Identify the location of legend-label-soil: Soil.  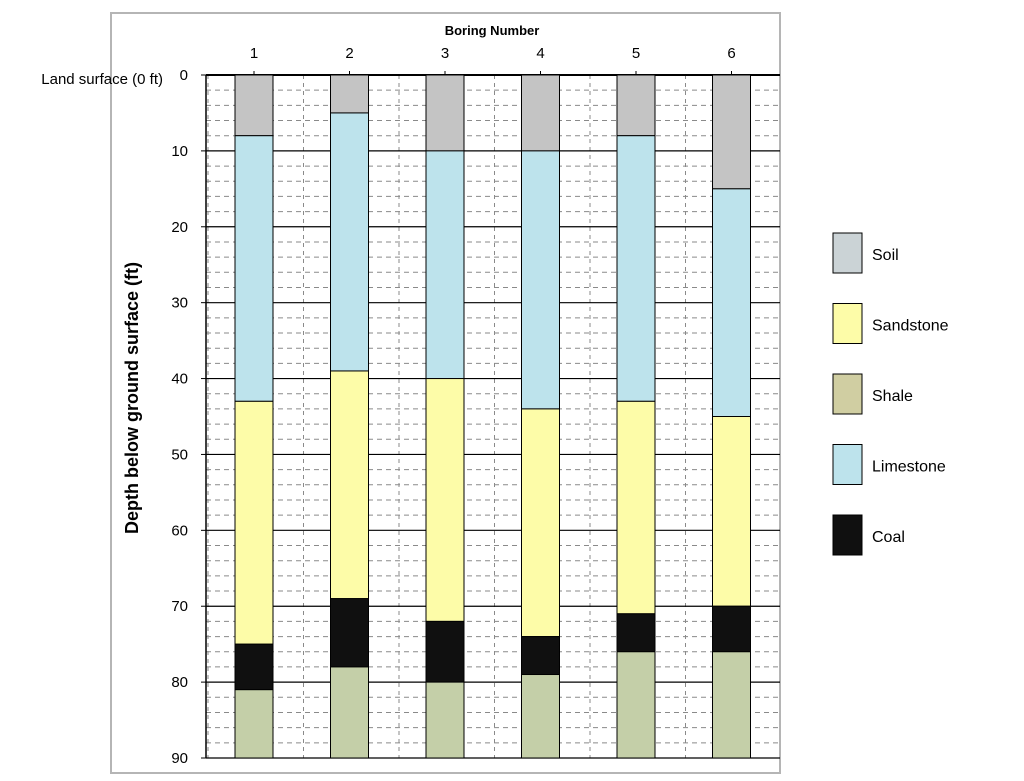
(885, 255).